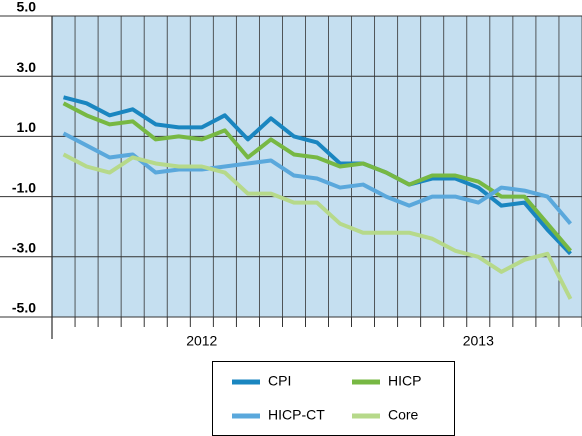  What do you see at coordinates (333, 398) in the screenshot?
I see `legend-box` at bounding box center [333, 398].